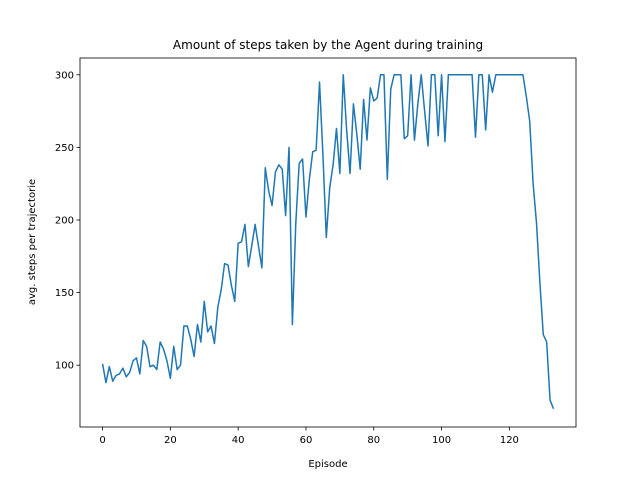 This screenshot has width=640, height=480. What do you see at coordinates (64, 148) in the screenshot?
I see `y-tick-label: 250` at bounding box center [64, 148].